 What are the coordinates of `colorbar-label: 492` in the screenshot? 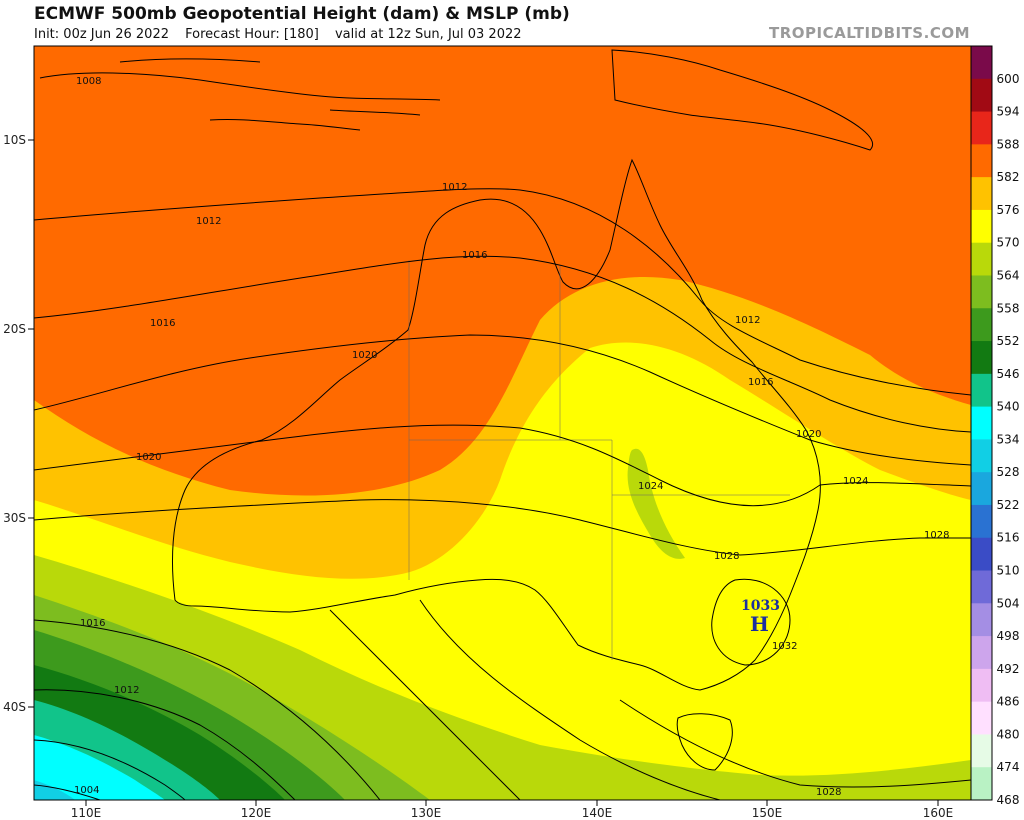 It's located at (1008, 669).